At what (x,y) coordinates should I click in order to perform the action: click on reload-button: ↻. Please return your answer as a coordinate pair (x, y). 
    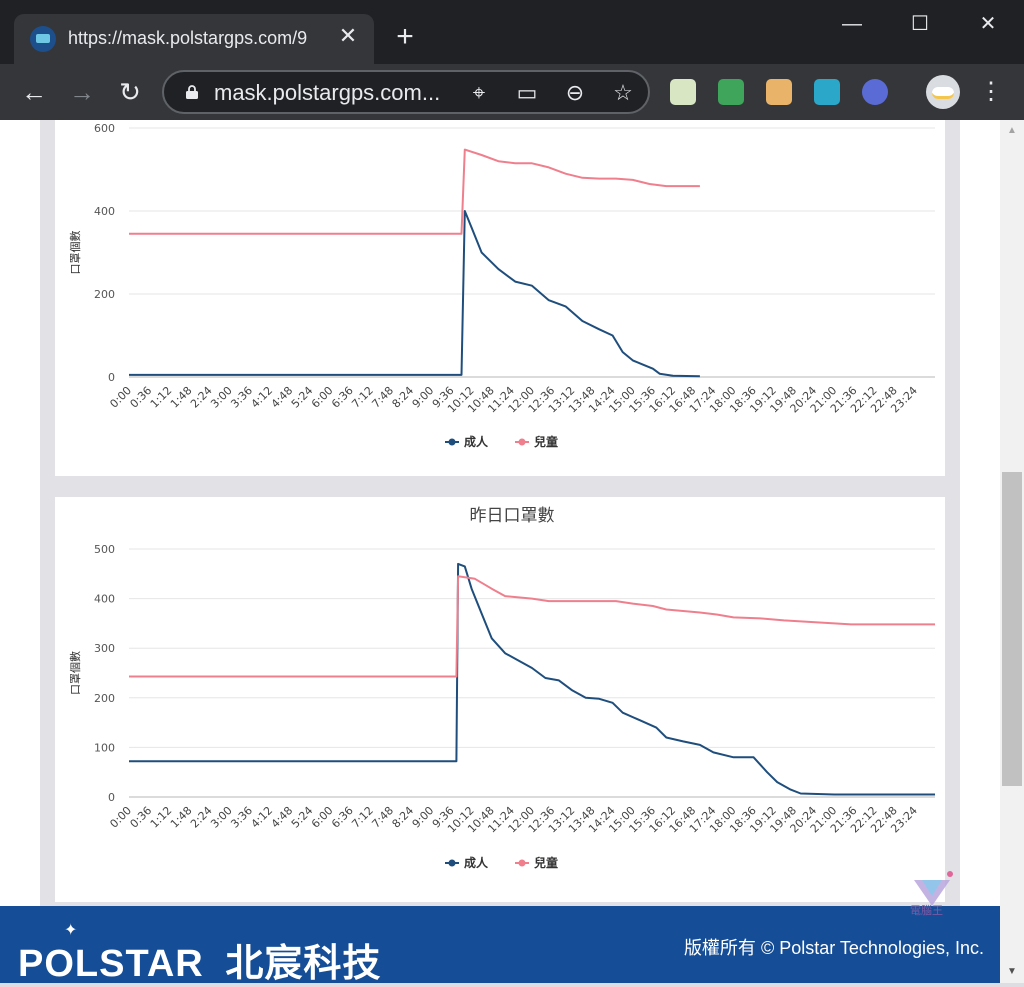
    Looking at the image, I should click on (130, 92).